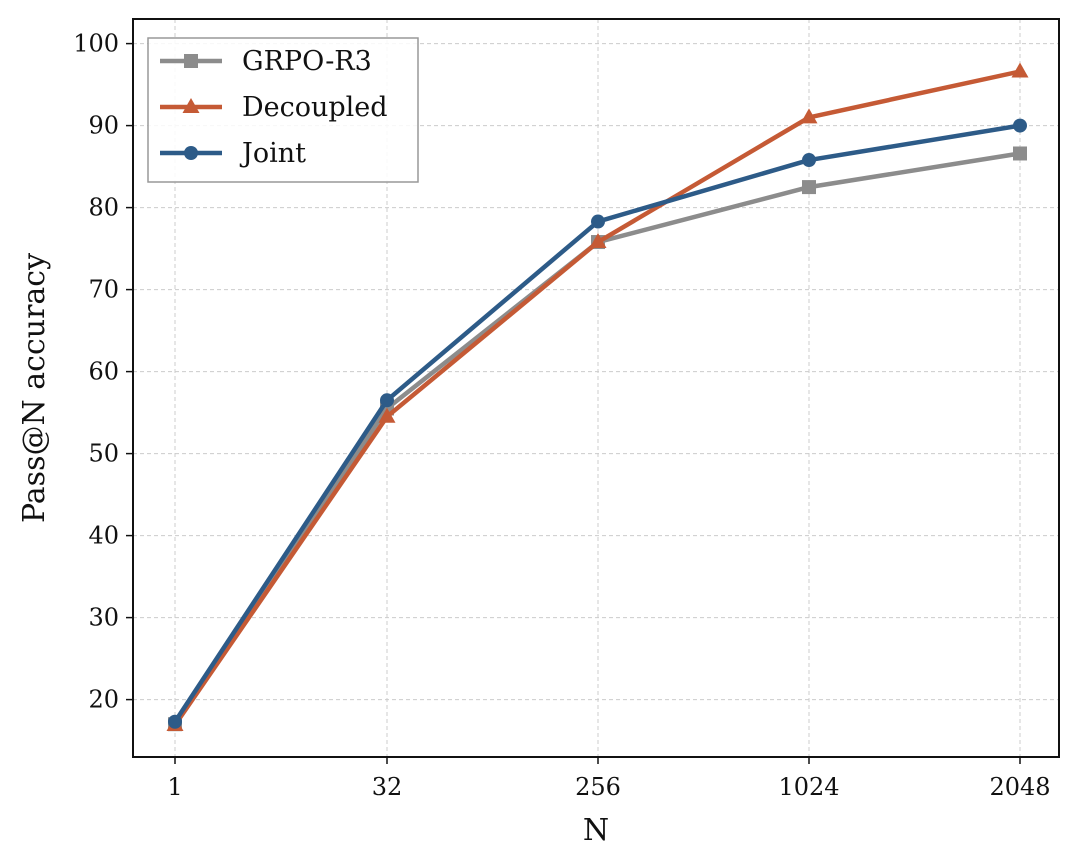 The height and width of the screenshot is (866, 1081). I want to click on legend-item-grpo-r3: GRPO-R3, so click(266, 61).